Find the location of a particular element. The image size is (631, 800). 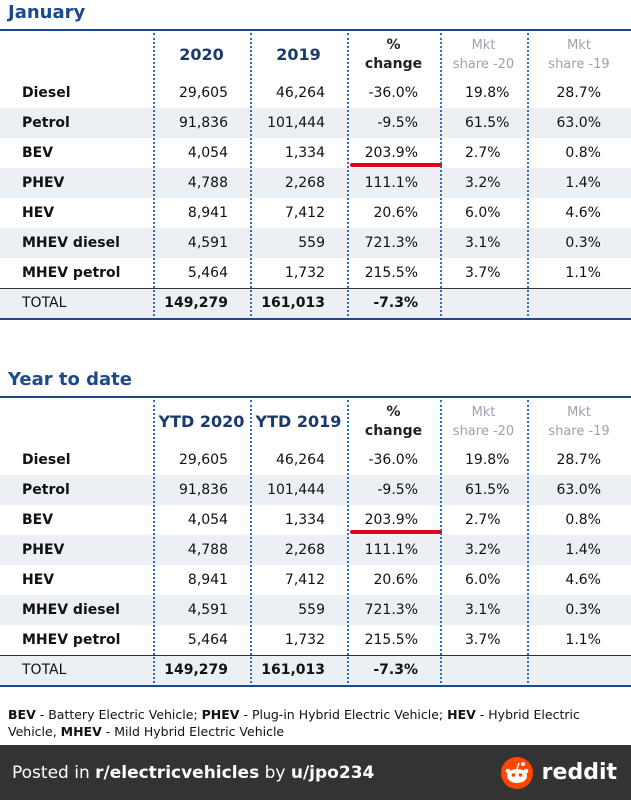

cell-value: 0.3% is located at coordinates (583, 242).